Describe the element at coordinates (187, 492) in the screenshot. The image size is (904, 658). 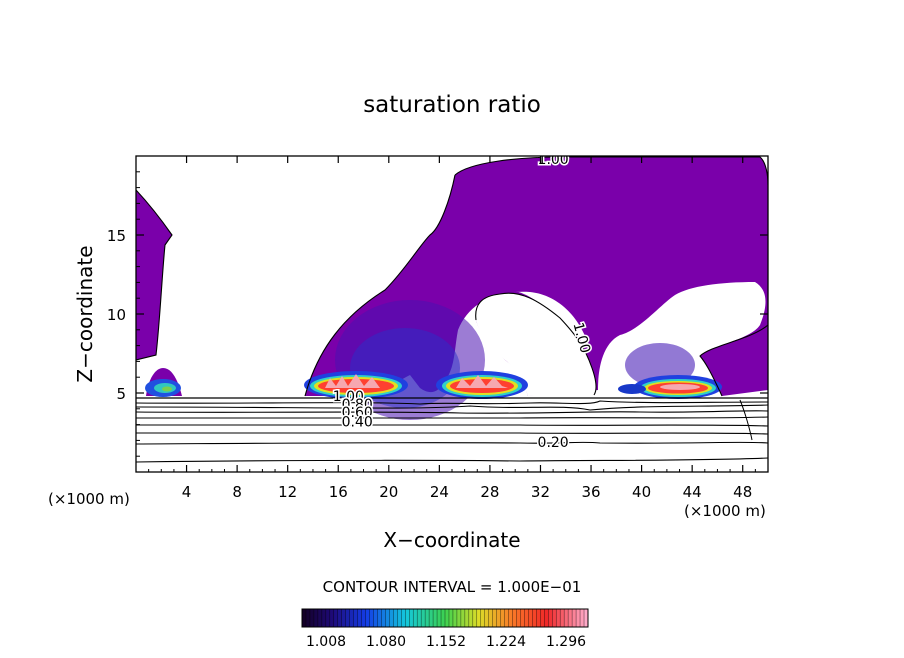
I see `x-tick-label: 4` at that location.